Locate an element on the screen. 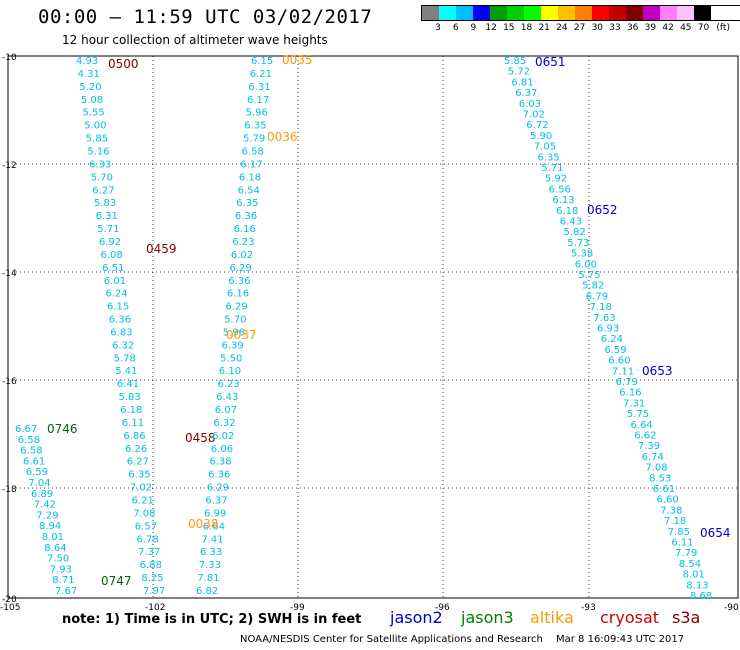 This screenshot has width=740, height=650. wave-height-value: 7.39 is located at coordinates (649, 446).